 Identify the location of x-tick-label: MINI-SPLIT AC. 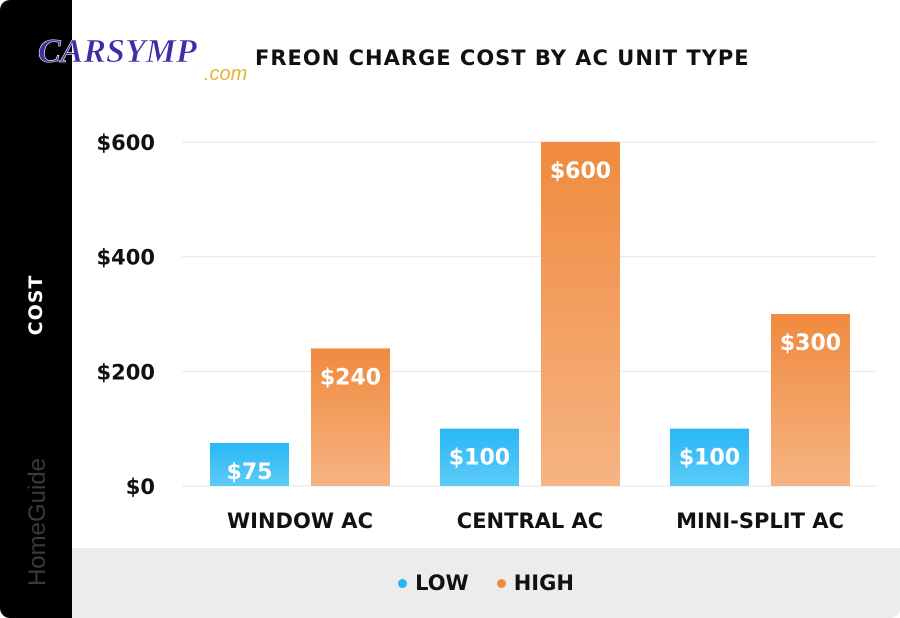
(760, 521).